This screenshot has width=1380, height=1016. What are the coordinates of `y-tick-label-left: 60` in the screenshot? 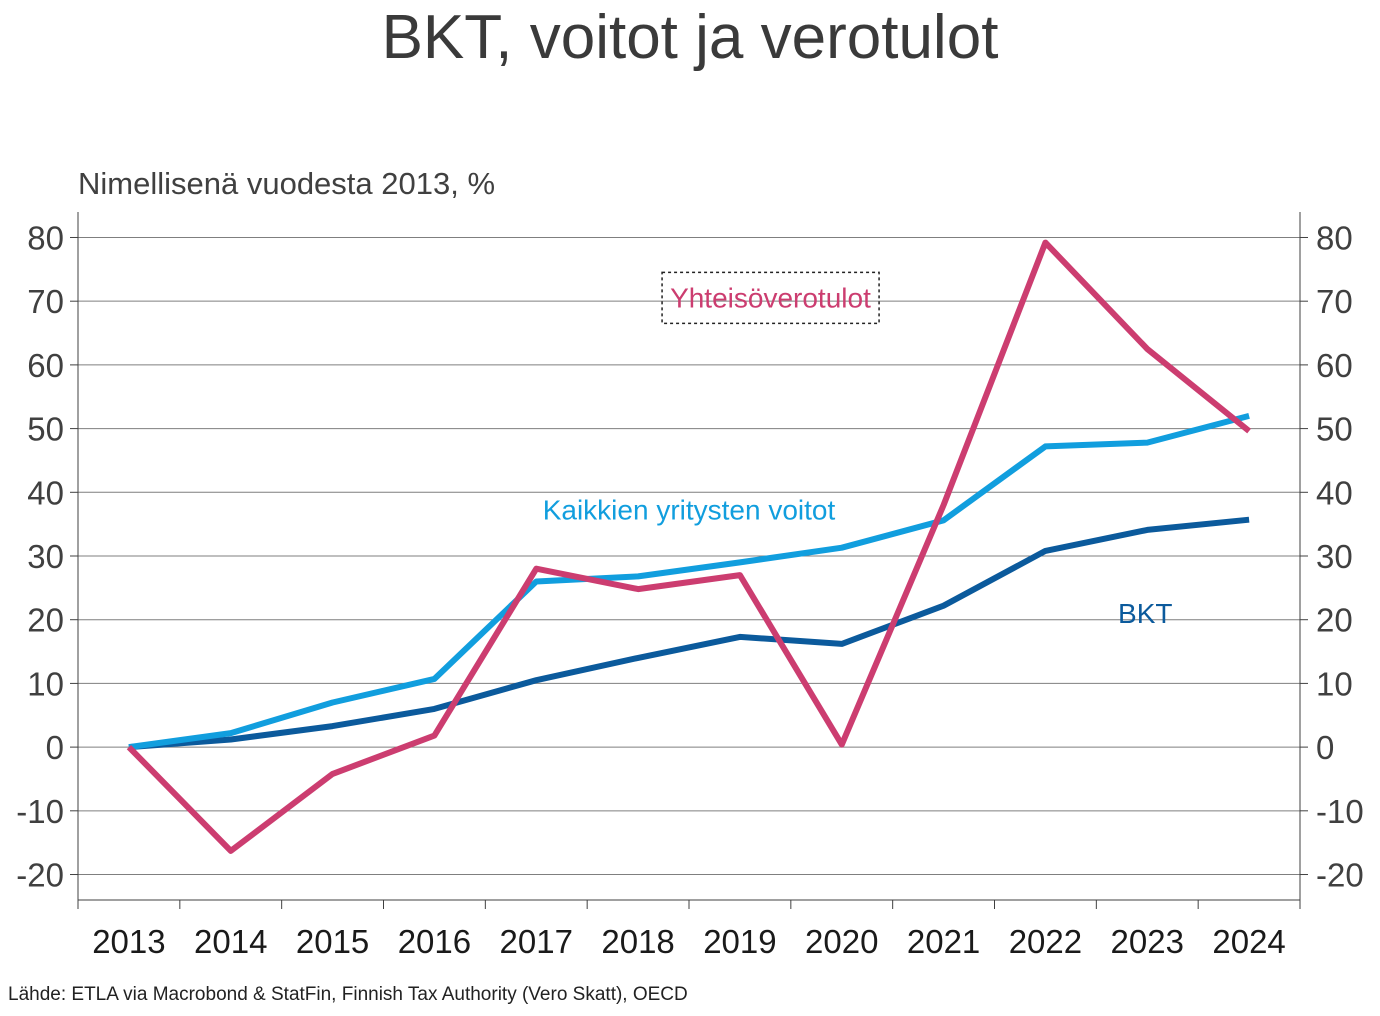 It's located at (45, 365).